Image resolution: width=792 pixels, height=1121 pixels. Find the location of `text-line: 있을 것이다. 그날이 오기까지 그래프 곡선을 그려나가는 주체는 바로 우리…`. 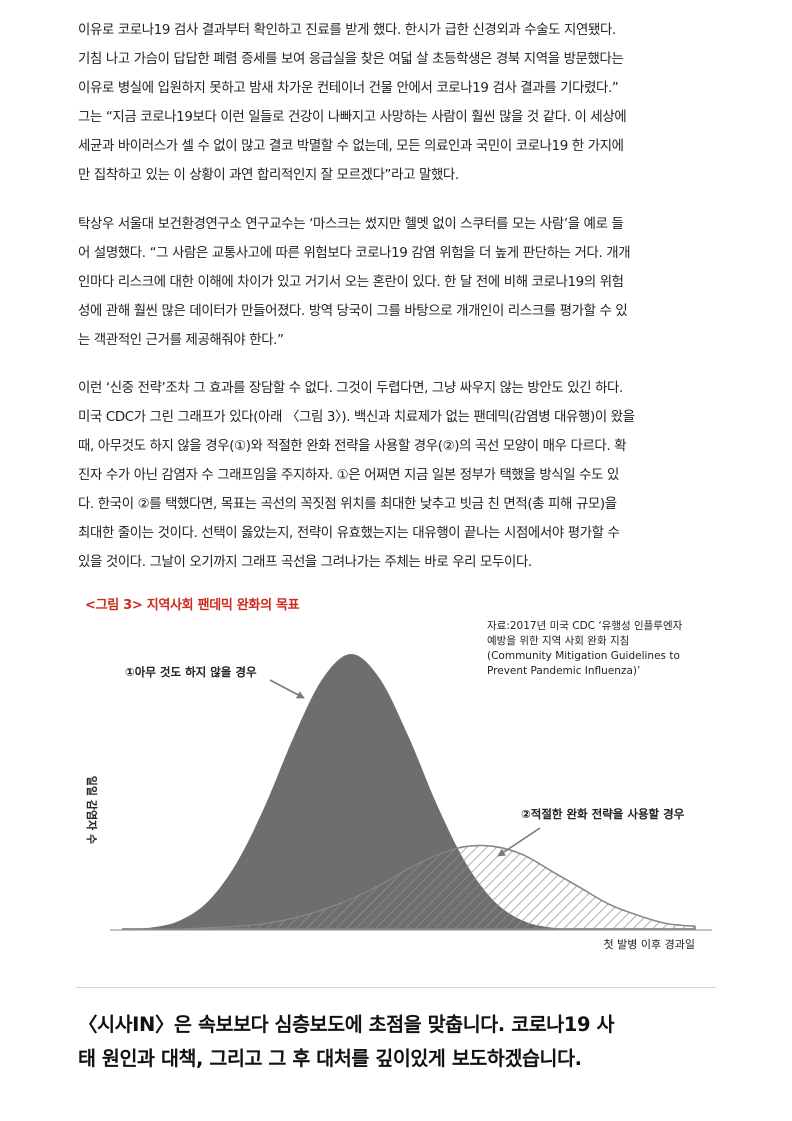

text-line: 있을 것이다. 그날이 오기까지 그래프 곡선을 그려나가는 주체는 바로 우리… is located at coordinates (305, 562).